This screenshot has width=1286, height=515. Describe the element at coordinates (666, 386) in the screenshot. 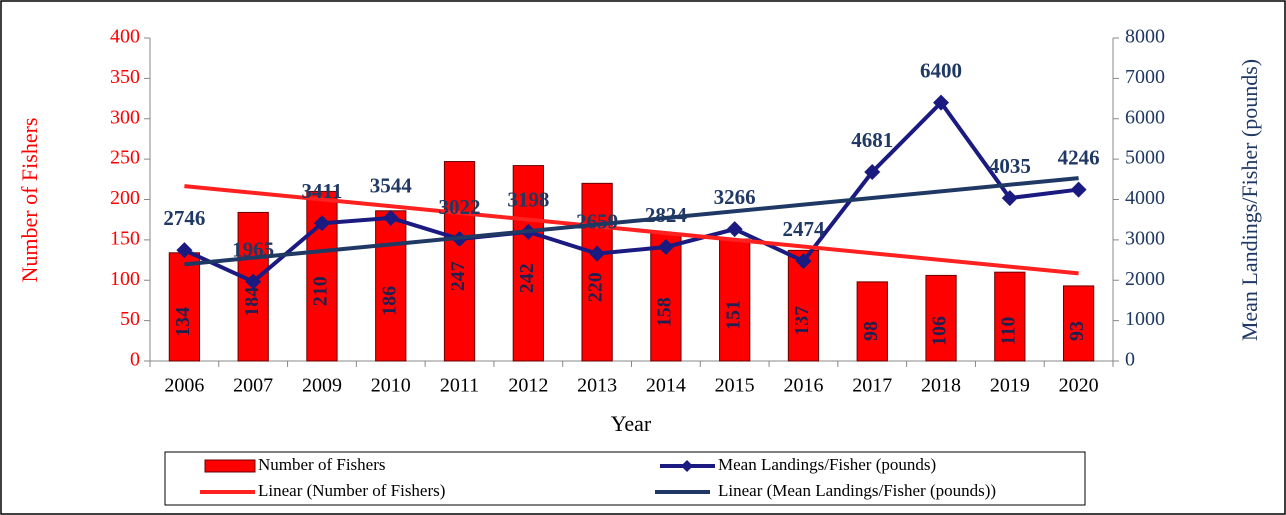

I see `x-tick-label: 2014` at that location.